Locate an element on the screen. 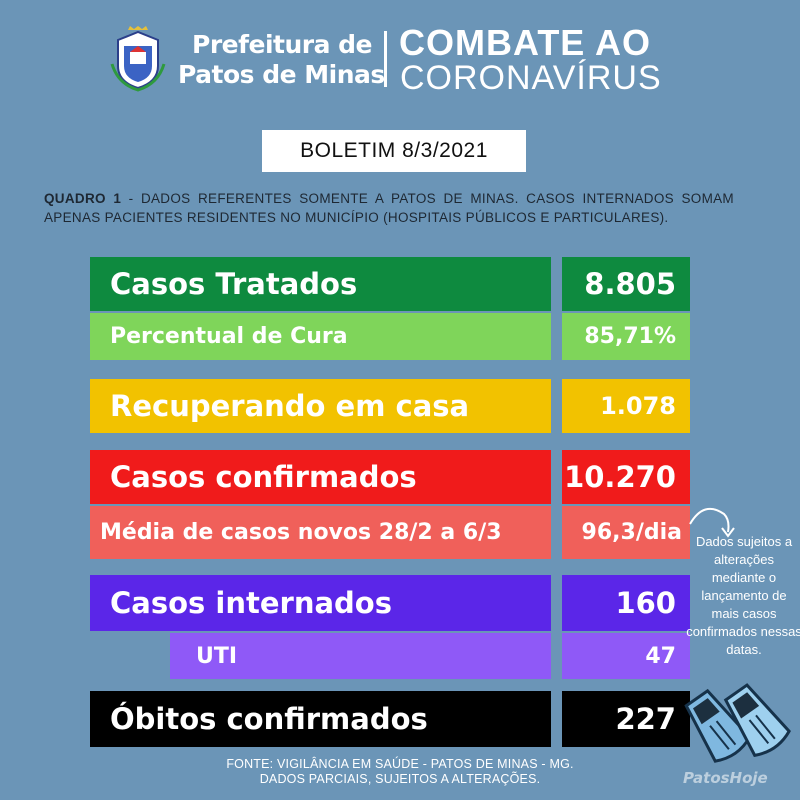  percentual-cura-value: 85,71% is located at coordinates (626, 336).